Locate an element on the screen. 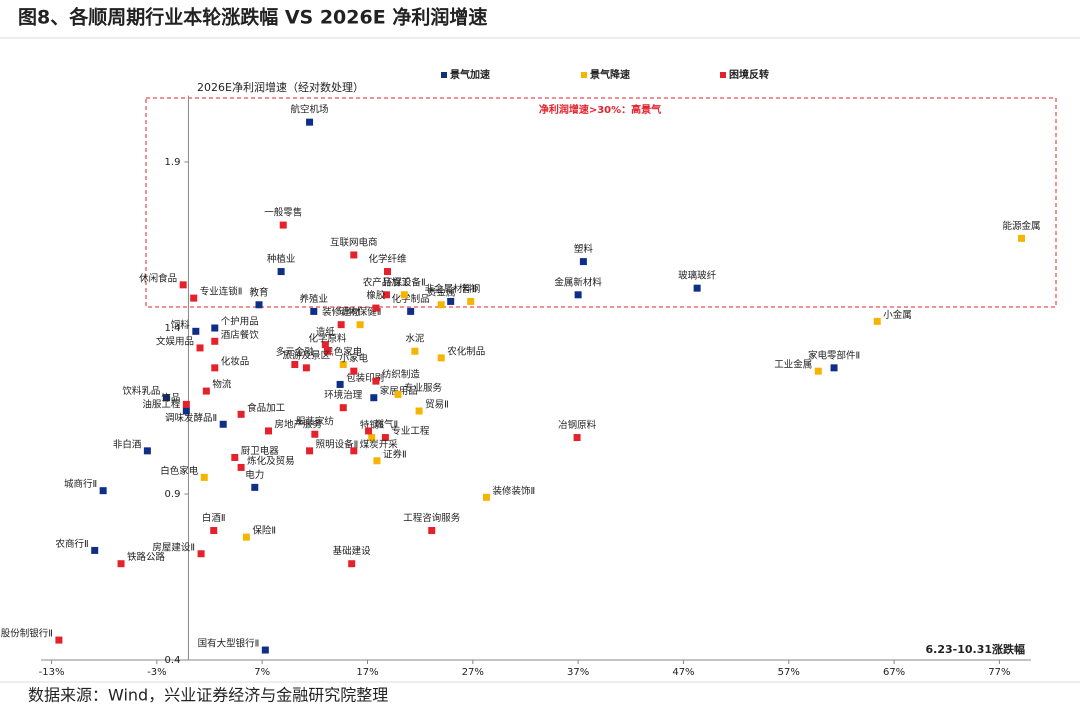 This screenshot has width=1080, height=712. point-label: 农化制品 is located at coordinates (466, 351).